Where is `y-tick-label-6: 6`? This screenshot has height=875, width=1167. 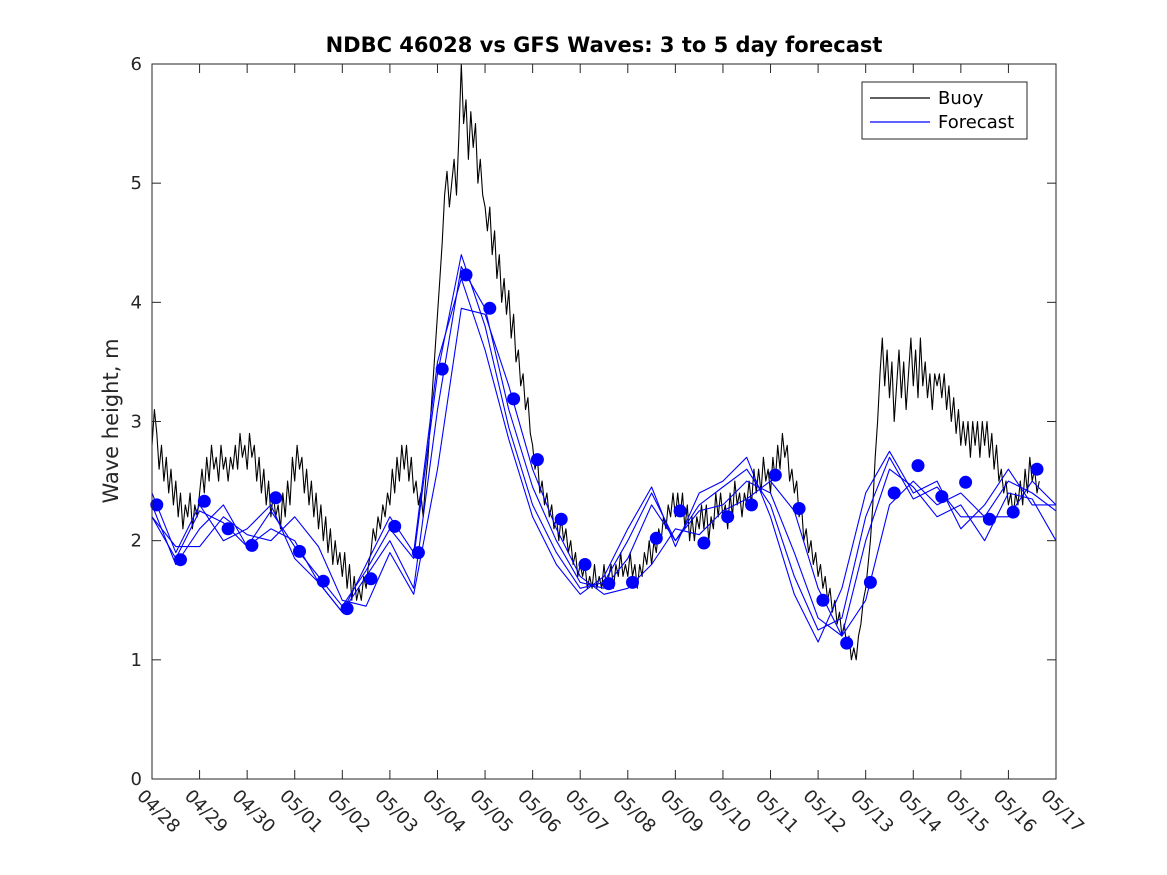 y-tick-label-6: 6 is located at coordinates (136, 64).